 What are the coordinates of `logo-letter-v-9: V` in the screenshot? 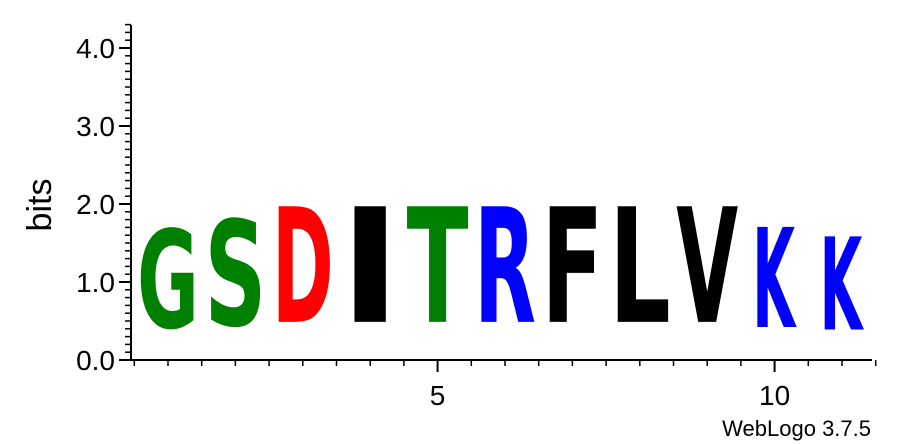 It's located at (707, 267).